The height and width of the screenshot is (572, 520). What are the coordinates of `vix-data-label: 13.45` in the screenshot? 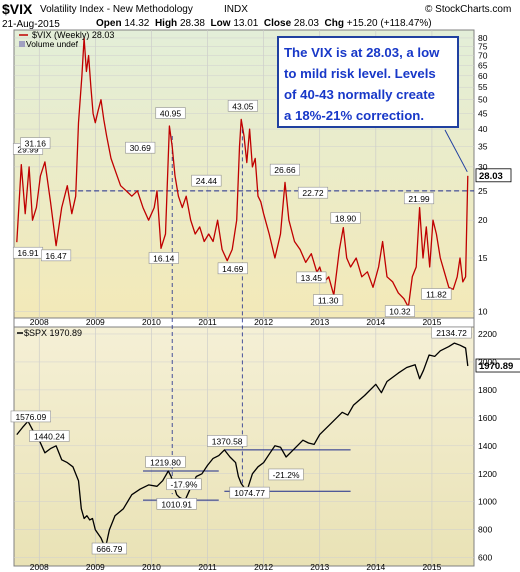 It's located at (312, 278).